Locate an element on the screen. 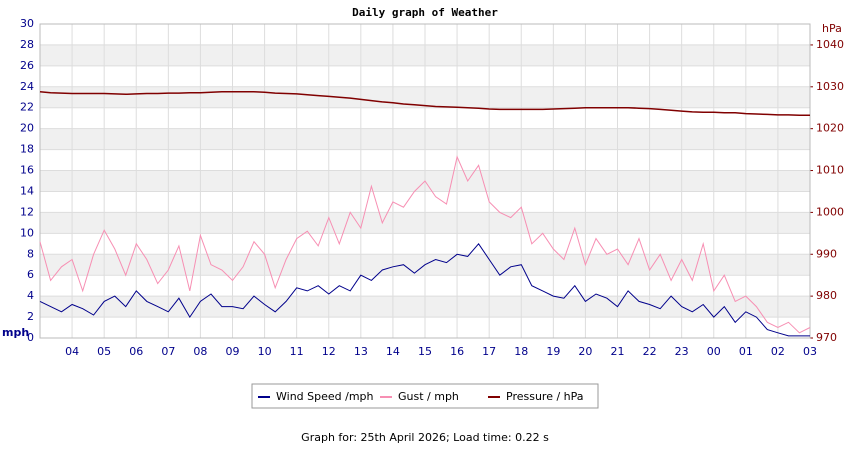 The width and height of the screenshot is (850, 450). legend-label: Pressure / hPa is located at coordinates (545, 396).